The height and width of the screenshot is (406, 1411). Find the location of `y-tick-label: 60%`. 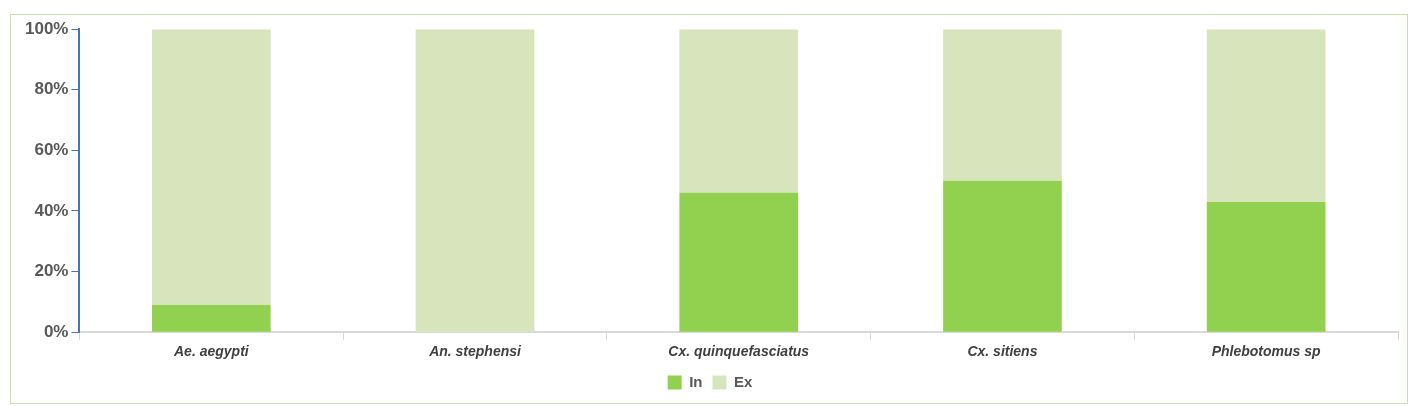

y-tick-label: 60% is located at coordinates (51, 150).